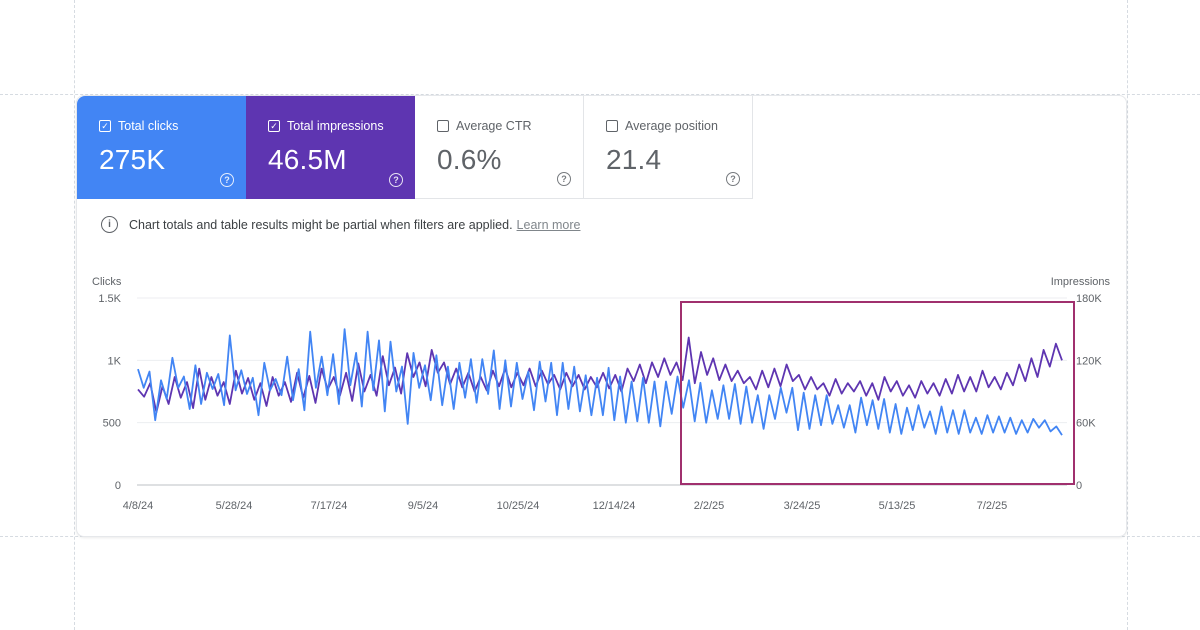 Image resolution: width=1200 pixels, height=630 pixels. What do you see at coordinates (335, 126) in the screenshot?
I see `card-label: Total impressions` at bounding box center [335, 126].